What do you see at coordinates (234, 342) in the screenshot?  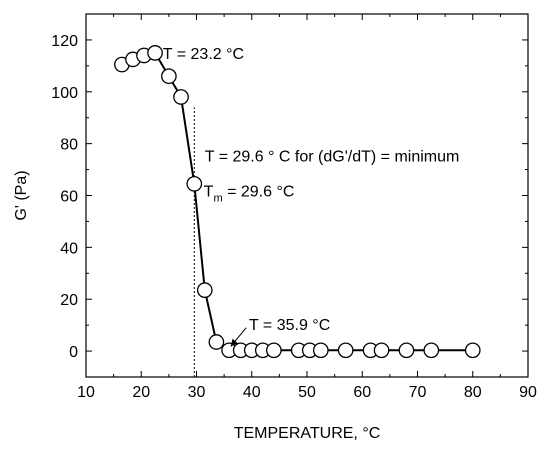 I see `annotation-arrow-head` at bounding box center [234, 342].